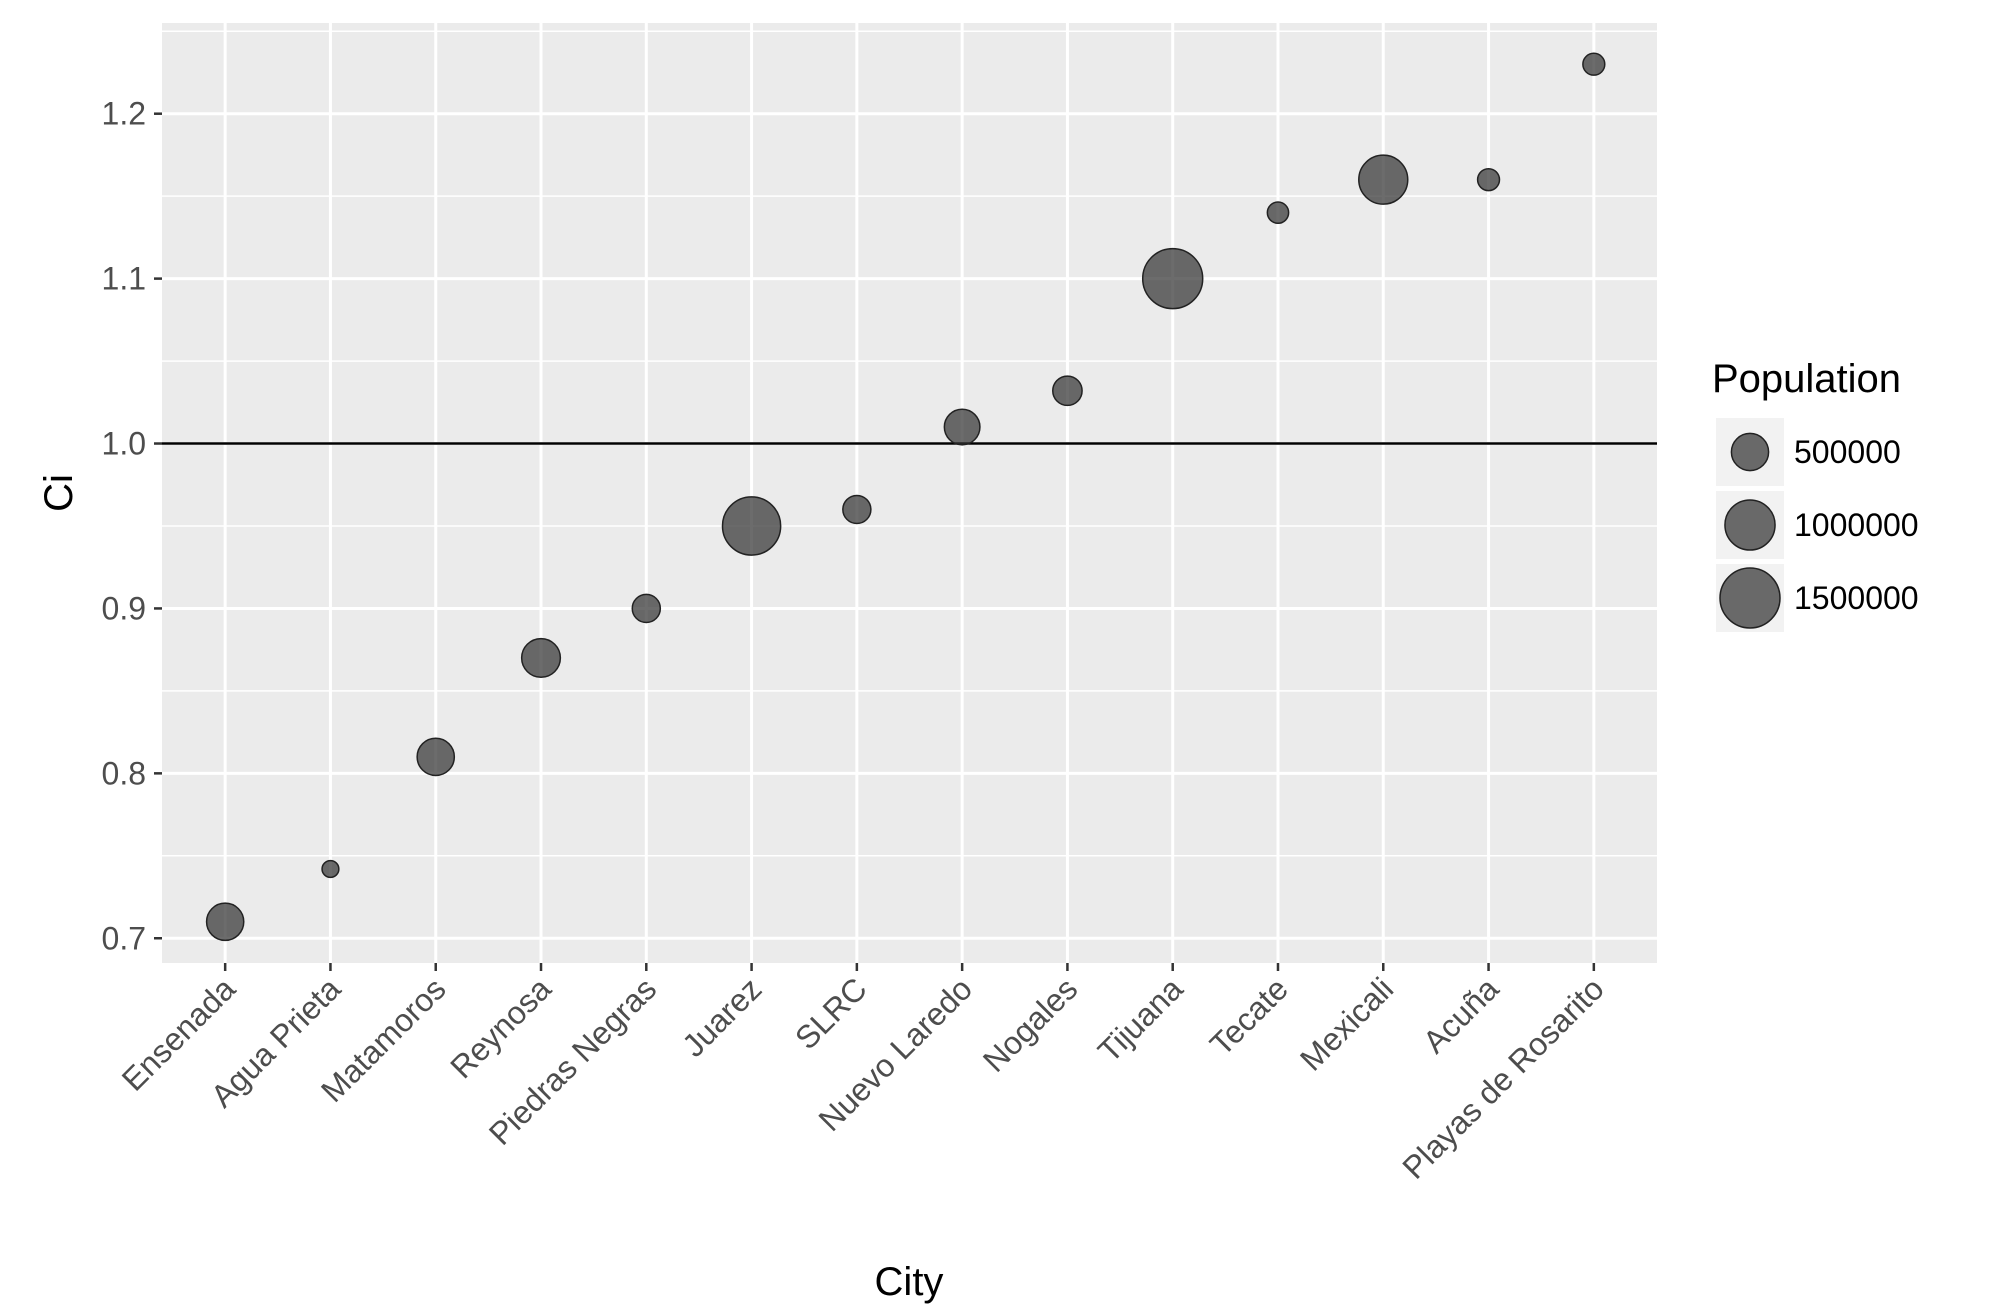 The width and height of the screenshot is (2000, 1312). Describe the element at coordinates (124, 444) in the screenshot. I see `y-tick-label: 1.0` at that location.